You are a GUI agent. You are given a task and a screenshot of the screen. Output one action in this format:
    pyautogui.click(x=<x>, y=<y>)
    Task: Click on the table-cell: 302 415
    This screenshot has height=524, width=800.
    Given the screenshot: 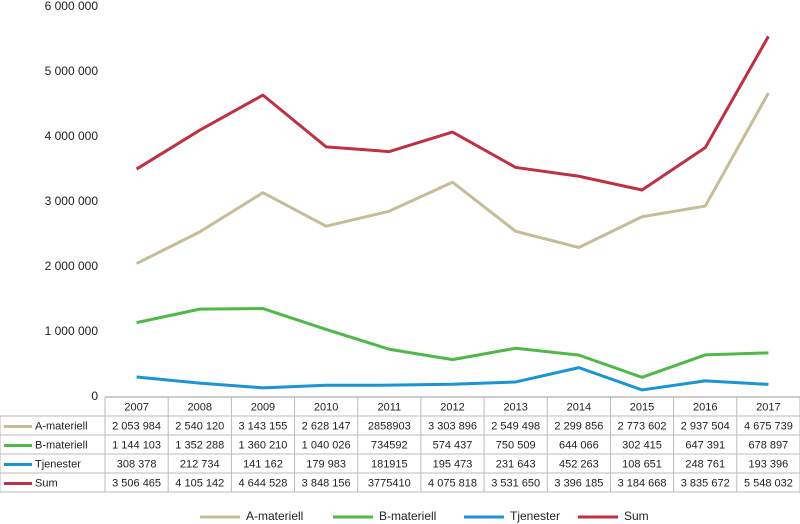 What is the action you would take?
    pyautogui.click(x=642, y=445)
    